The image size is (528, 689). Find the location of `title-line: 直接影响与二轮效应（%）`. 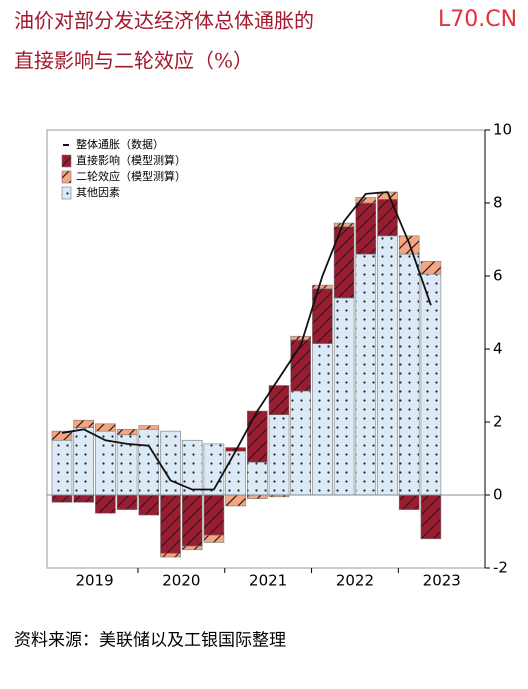

title-line: 直接影响与二轮效应（%） is located at coordinates (133, 61).